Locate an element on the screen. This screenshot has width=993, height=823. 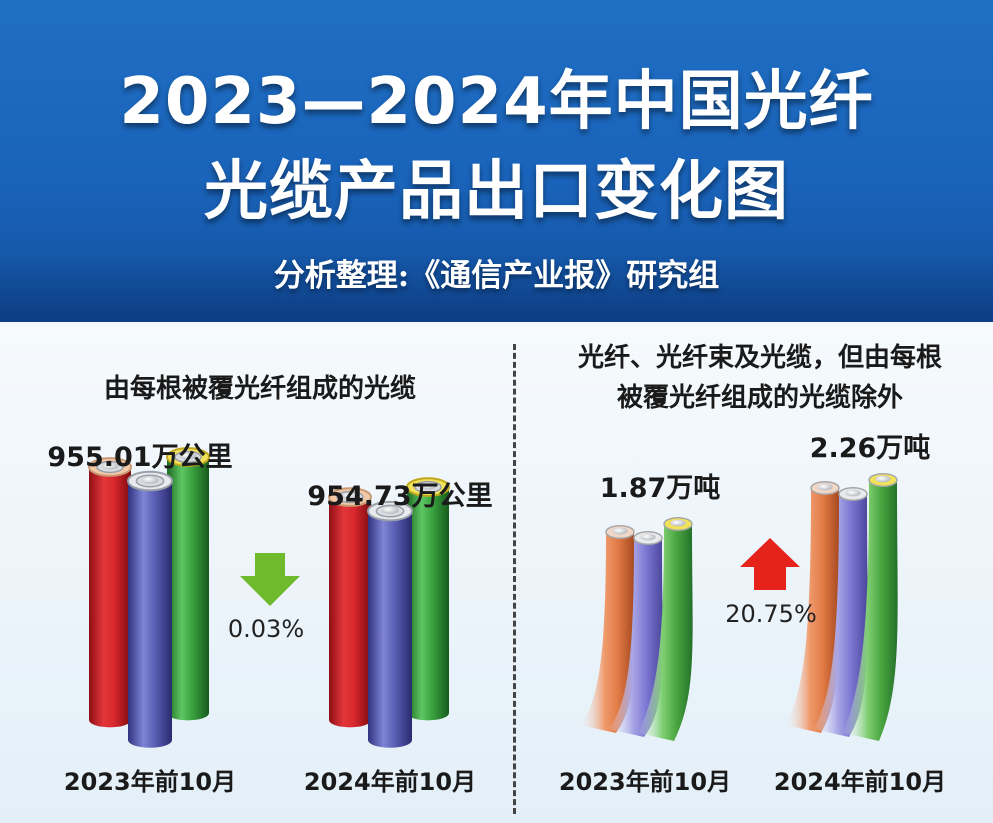
page-title-line-2: 光缆产品出口变化图 is located at coordinates (496, 192).